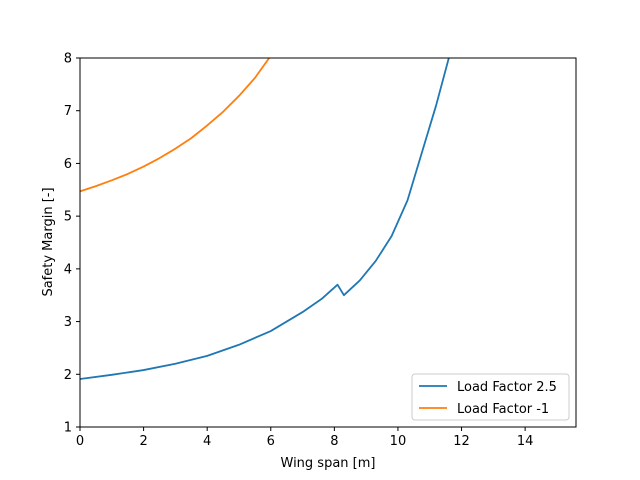 This screenshot has height=480, width=640. What do you see at coordinates (328, 463) in the screenshot?
I see `x-axis-title: Wing span [m]` at bounding box center [328, 463].